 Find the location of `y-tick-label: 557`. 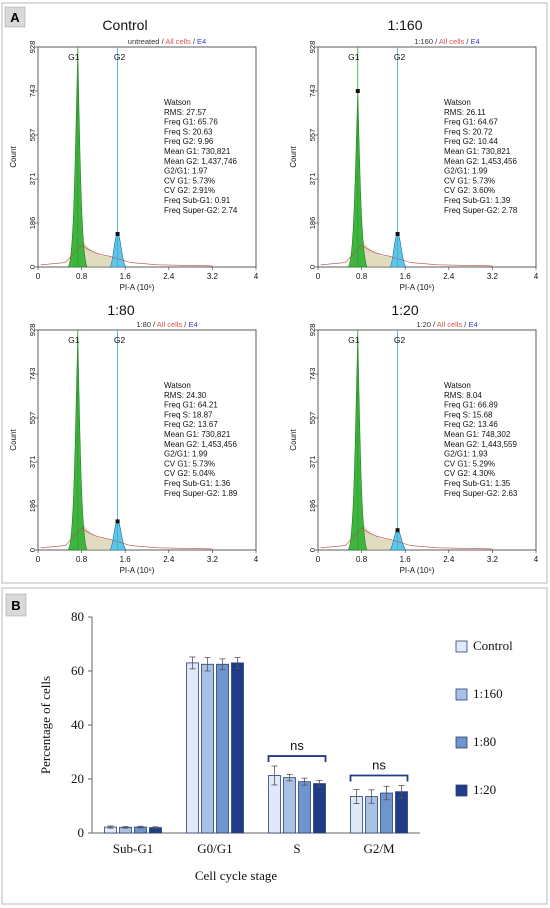

y-tick-label: 557 is located at coordinates (312, 135).